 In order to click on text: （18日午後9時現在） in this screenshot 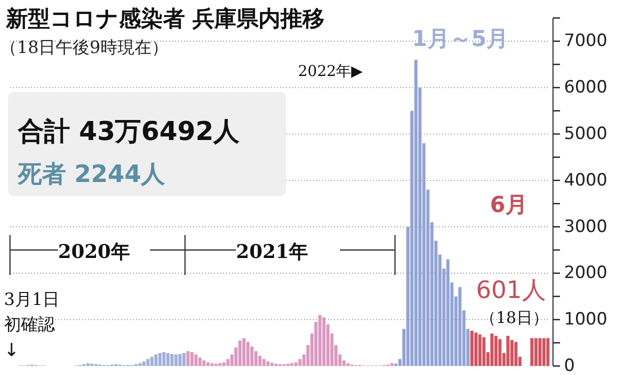, I will do `click(84, 48)`.